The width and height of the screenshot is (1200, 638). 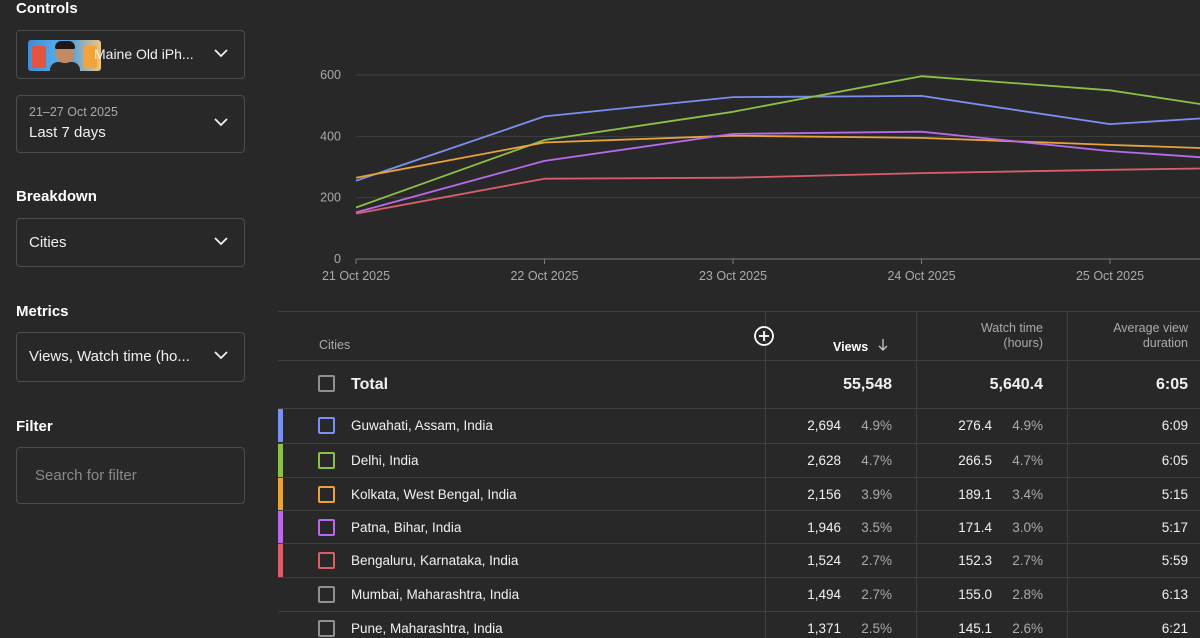 What do you see at coordinates (422, 425) in the screenshot?
I see `city-name: Guwahati, Assam, India` at bounding box center [422, 425].